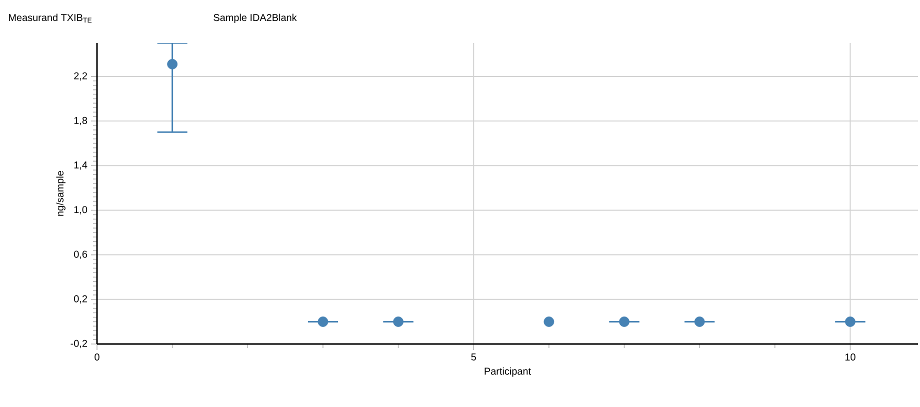 Image resolution: width=920 pixels, height=407 pixels. What do you see at coordinates (255, 19) in the screenshot?
I see `chart-subtitle: Sample IDA2Blank` at bounding box center [255, 19].